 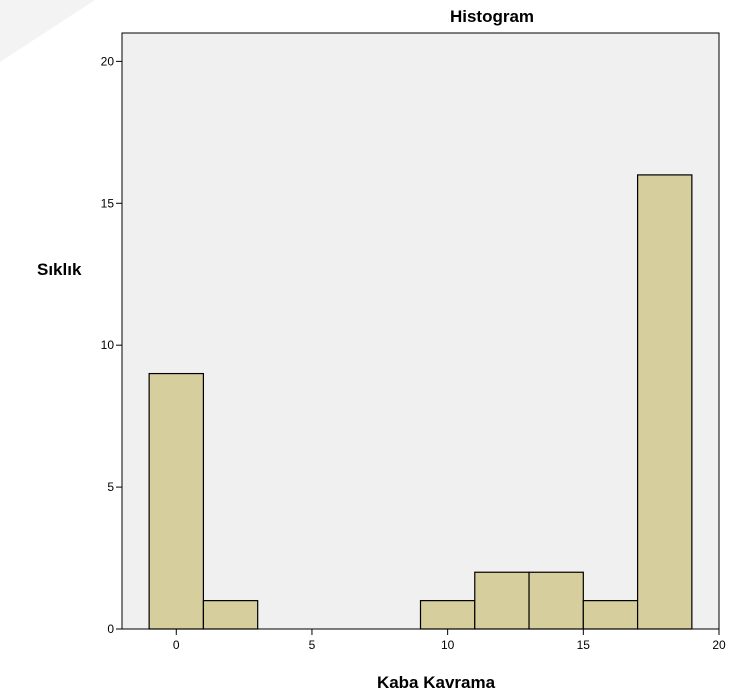 I want to click on y-tick-label: 20, so click(x=108, y=61).